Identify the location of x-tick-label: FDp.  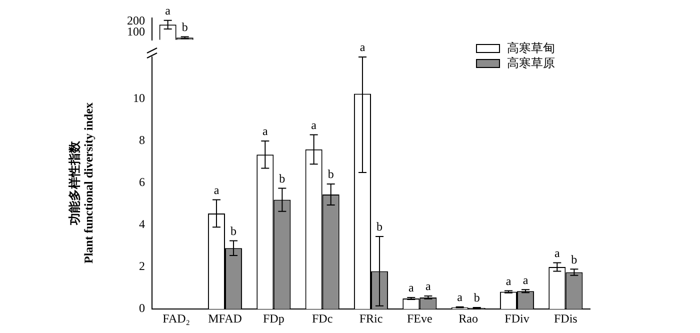
(273, 318).